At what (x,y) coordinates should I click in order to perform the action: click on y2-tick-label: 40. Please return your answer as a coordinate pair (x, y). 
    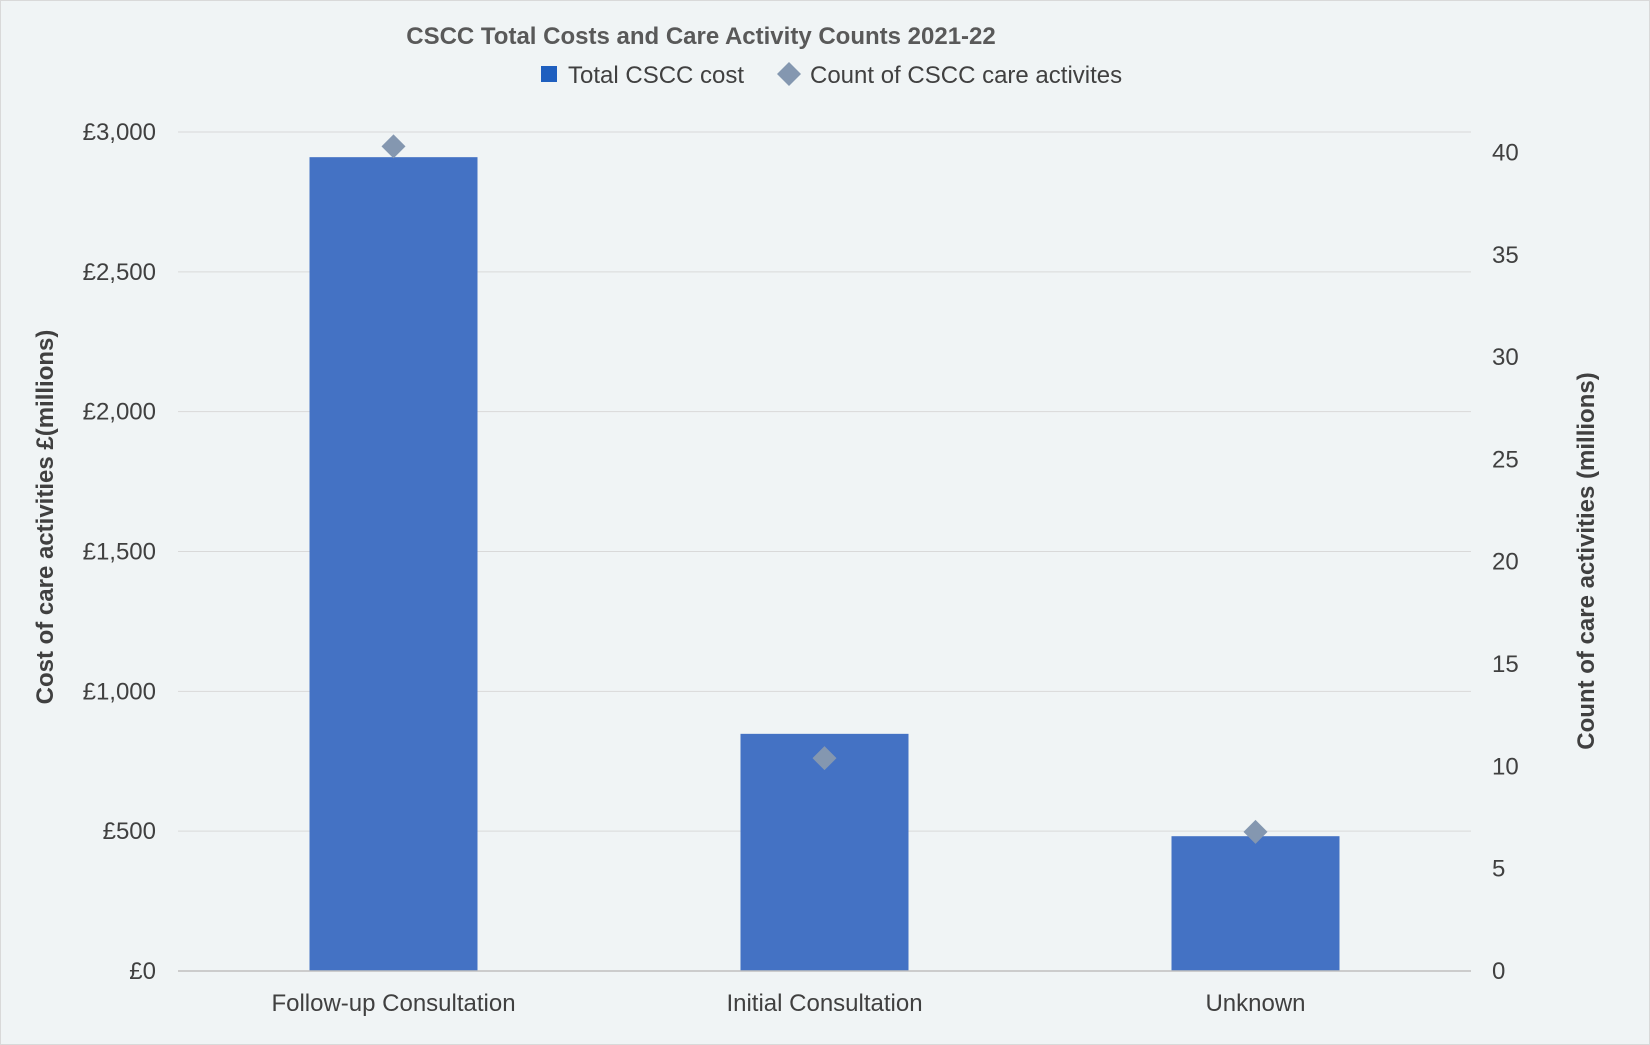
    Looking at the image, I should click on (1505, 152).